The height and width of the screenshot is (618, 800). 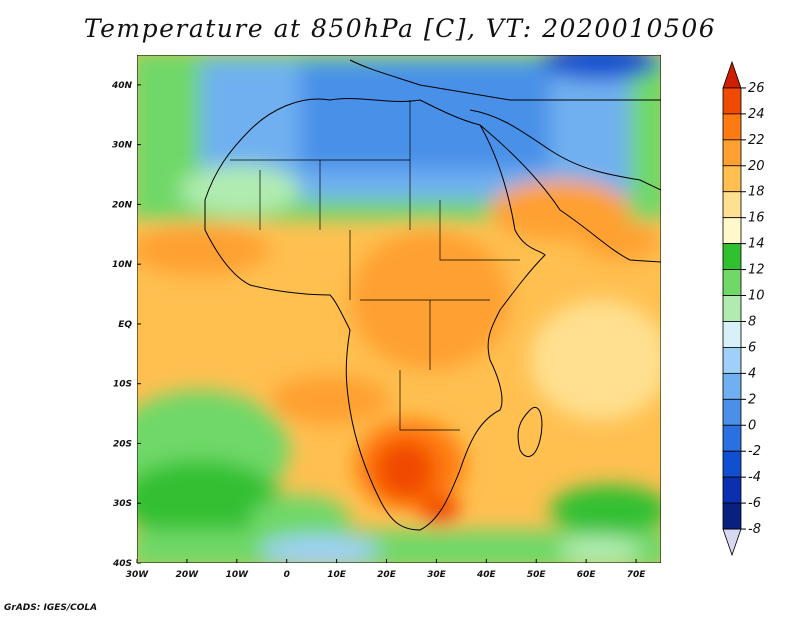 I want to click on colorbar-level-label: 0, so click(x=752, y=425).